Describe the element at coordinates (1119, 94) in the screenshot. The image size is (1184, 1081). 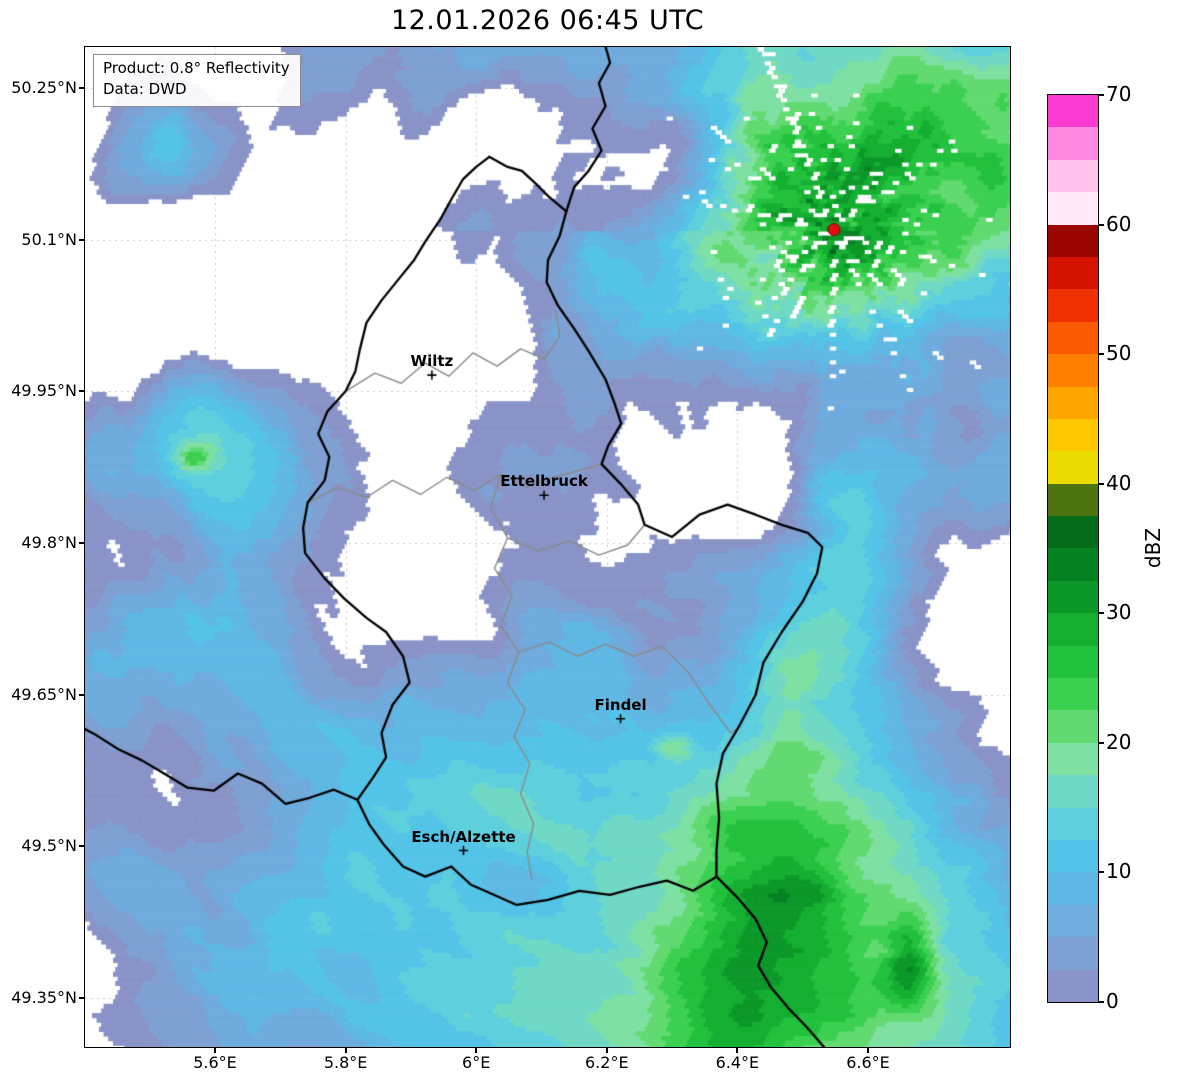
I see `colorbar-tick-label: 70` at that location.